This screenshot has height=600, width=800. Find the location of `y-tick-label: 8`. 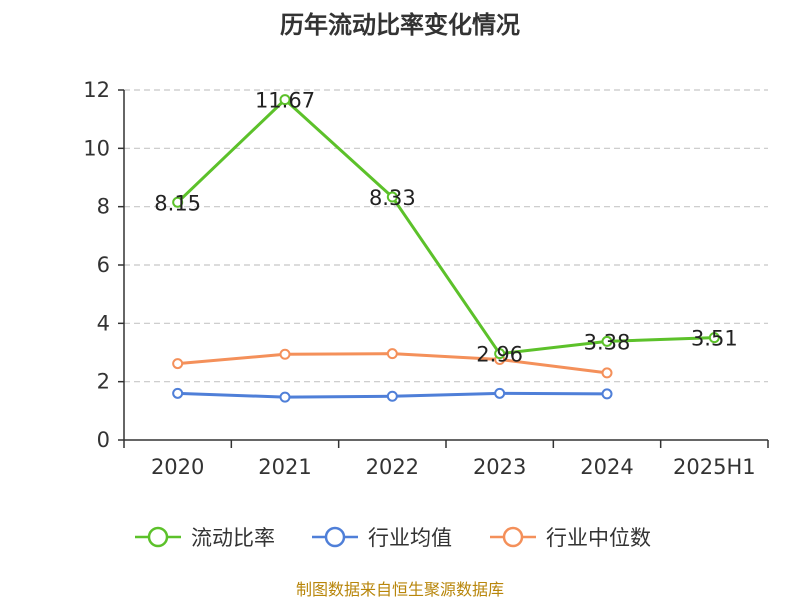

y-tick-label: 8 is located at coordinates (103, 207).